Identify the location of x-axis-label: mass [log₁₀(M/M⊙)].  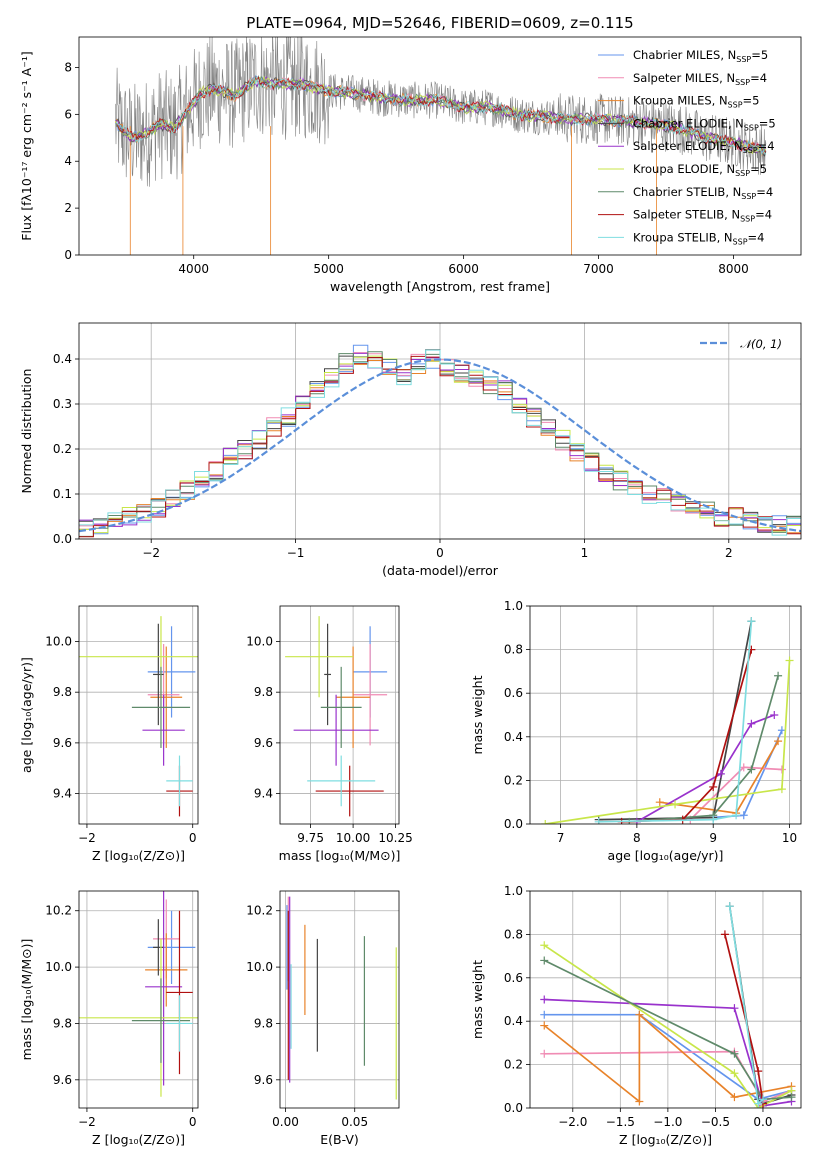
(340, 855).